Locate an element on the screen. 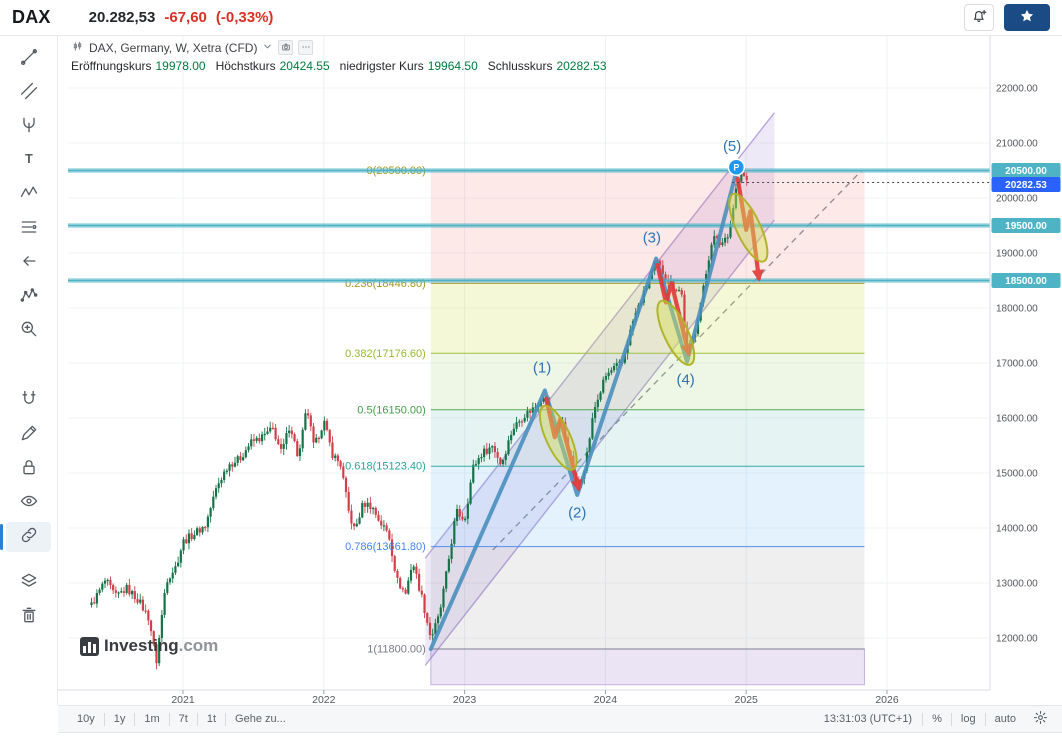 The image size is (1062, 741). xabcd-pattern-icon is located at coordinates (29, 297).